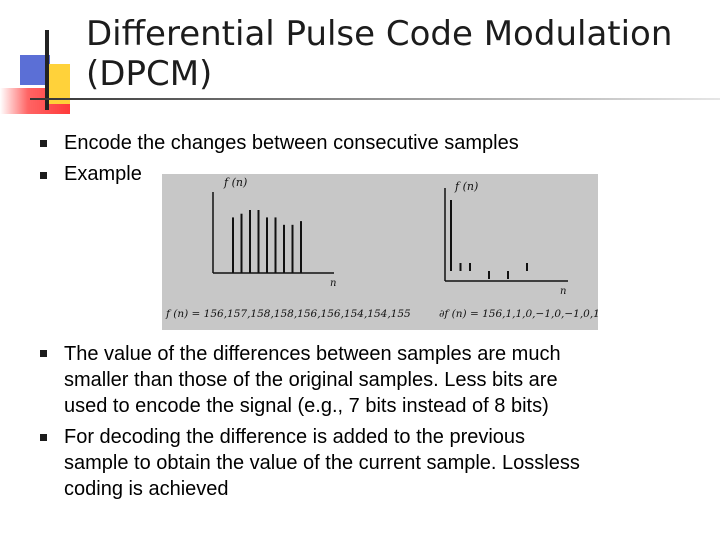 The image size is (720, 540). I want to click on right-plot-caption: ∂f (n) = 156,1,1,0,−1,0,−1,0,1, so click(518, 314).